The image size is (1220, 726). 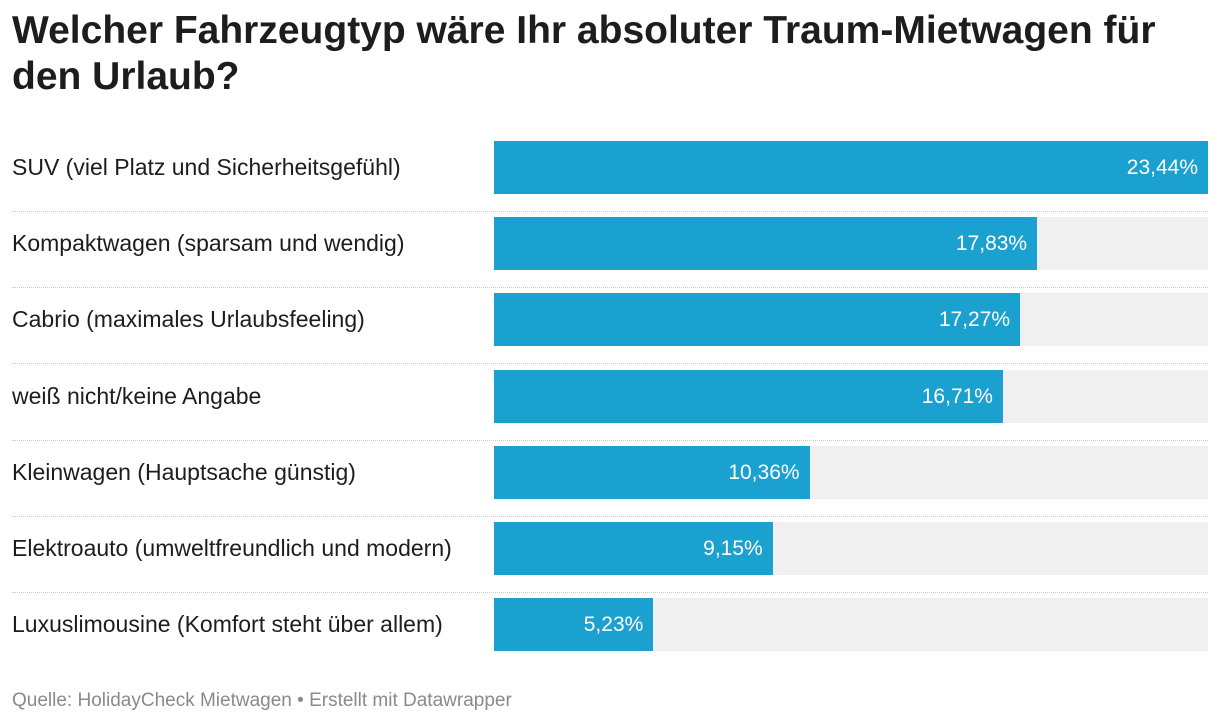 What do you see at coordinates (748, 396) in the screenshot?
I see `bar: 16,71%` at bounding box center [748, 396].